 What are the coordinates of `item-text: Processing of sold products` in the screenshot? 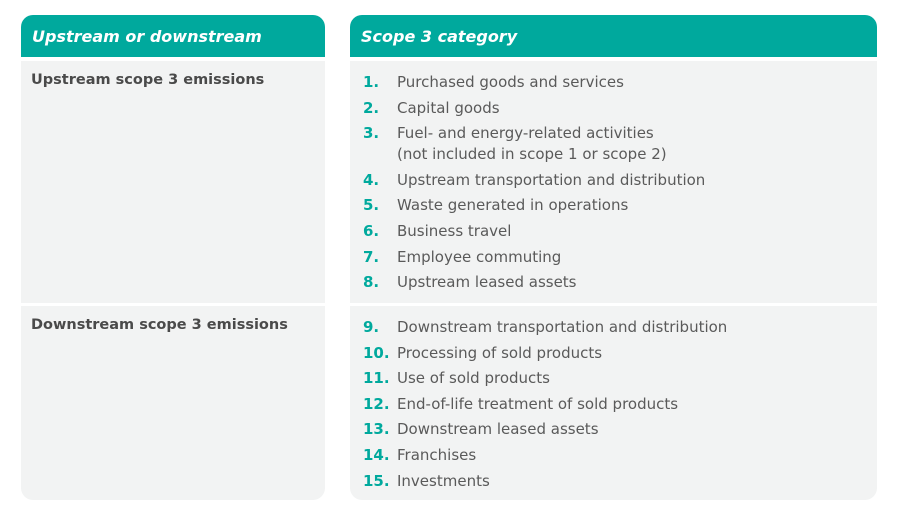 It's located at (500, 352).